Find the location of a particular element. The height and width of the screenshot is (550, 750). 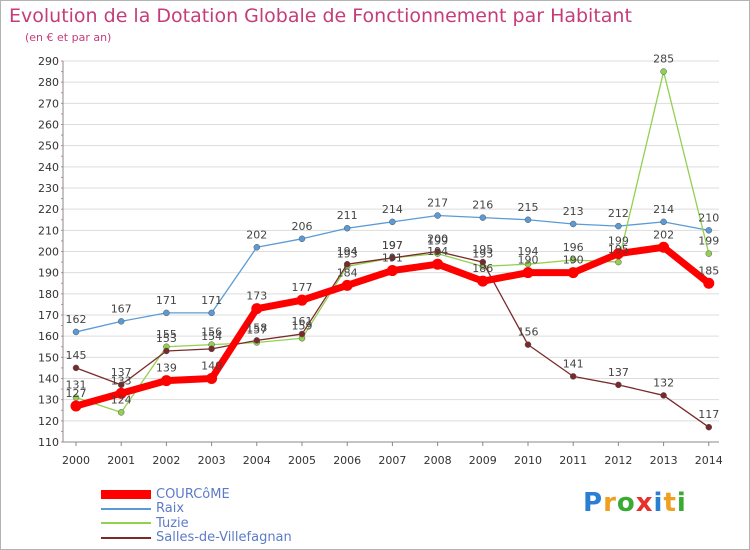

data-label-courc-me-2005: 177 is located at coordinates (302, 287).